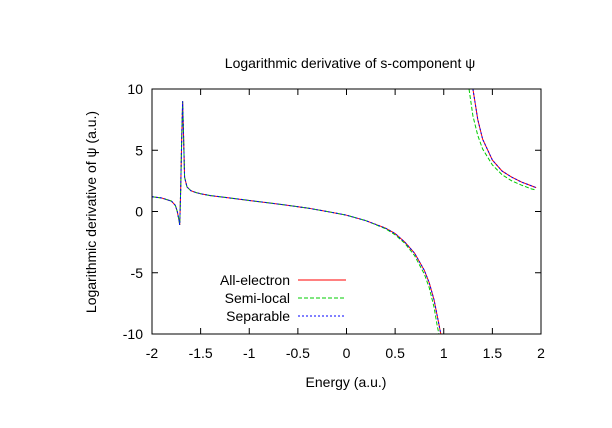  I want to click on x-tick-label: 0.5, so click(395, 353).